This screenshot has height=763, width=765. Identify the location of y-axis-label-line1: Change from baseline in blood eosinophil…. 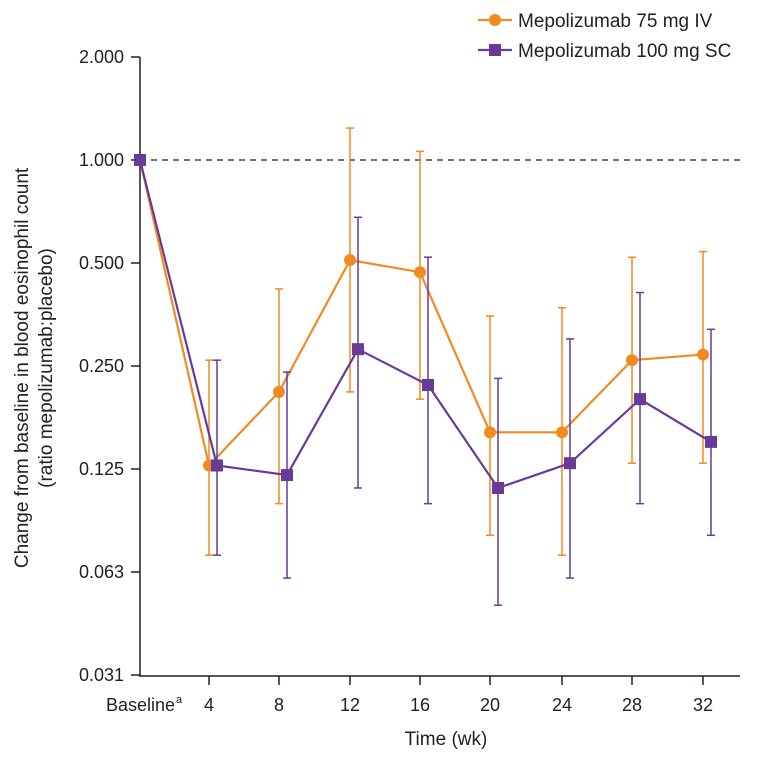
(22, 367).